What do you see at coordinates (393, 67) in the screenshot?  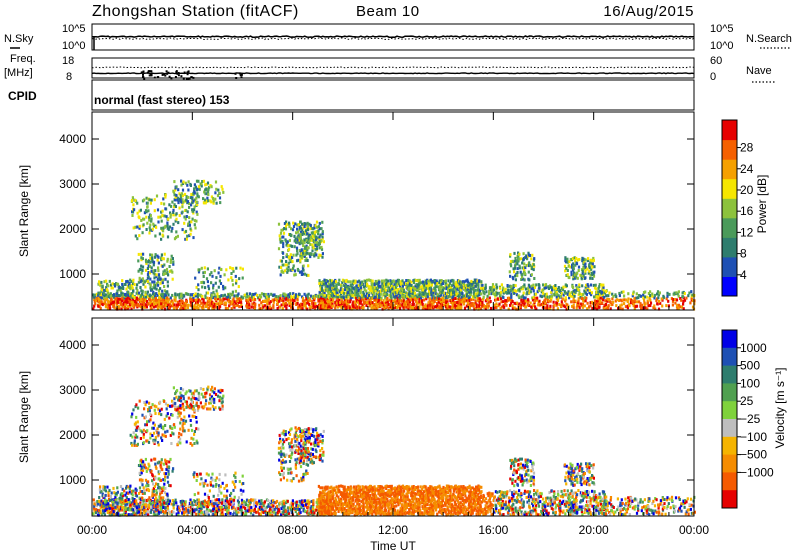 I see `nave-trace` at bounding box center [393, 67].